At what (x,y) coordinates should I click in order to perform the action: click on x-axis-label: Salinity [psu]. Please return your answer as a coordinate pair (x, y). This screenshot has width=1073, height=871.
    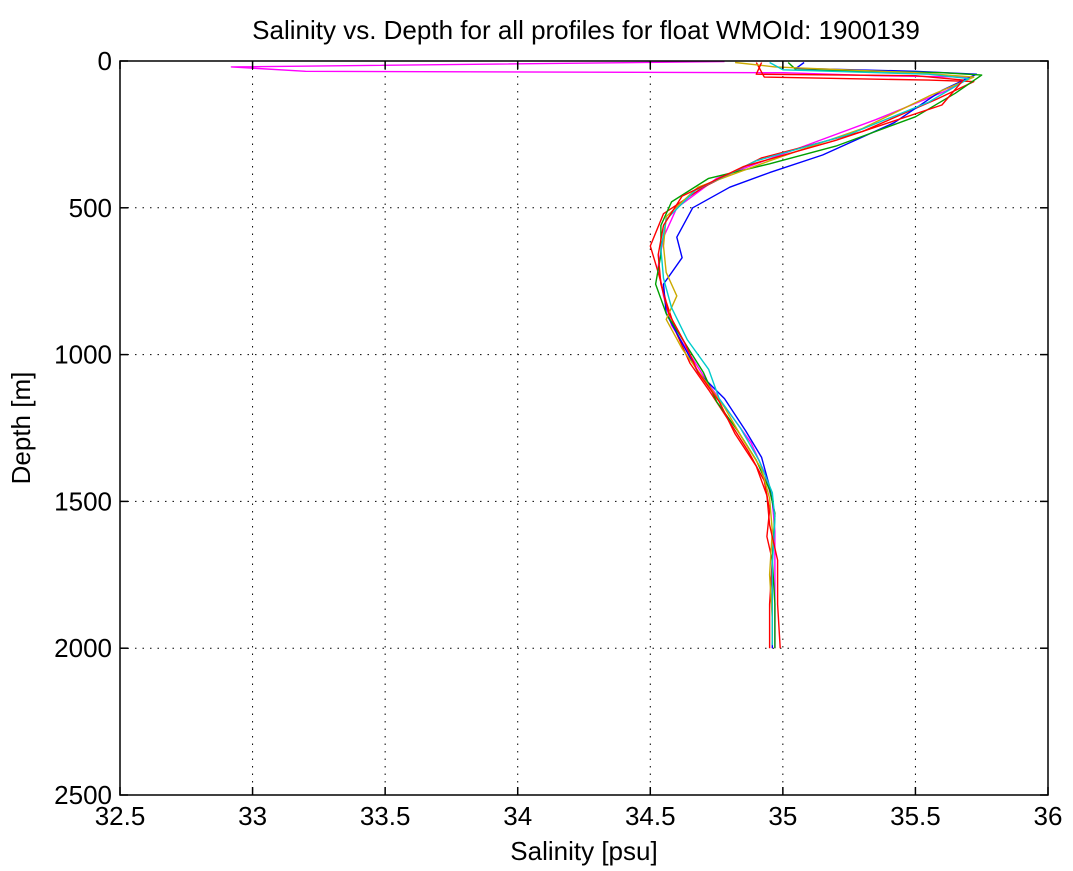
    Looking at the image, I should click on (583, 851).